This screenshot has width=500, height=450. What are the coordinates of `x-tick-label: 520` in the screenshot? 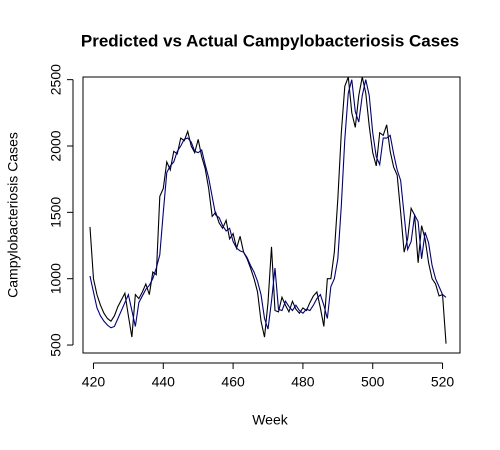 It's located at (443, 382).